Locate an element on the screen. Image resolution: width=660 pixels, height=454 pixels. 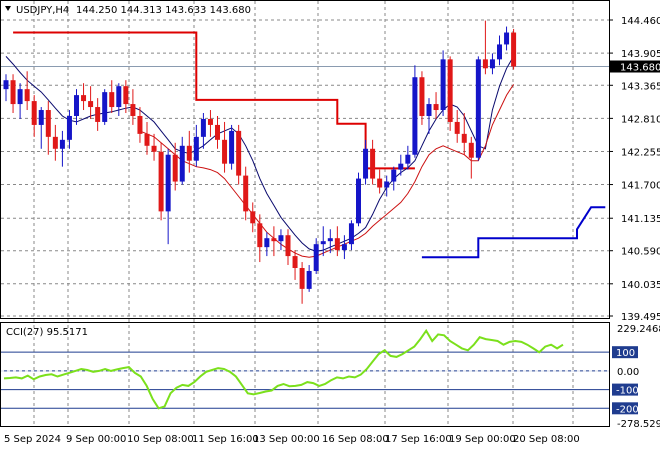
price-tick-label: 143.905 is located at coordinates (640, 54).